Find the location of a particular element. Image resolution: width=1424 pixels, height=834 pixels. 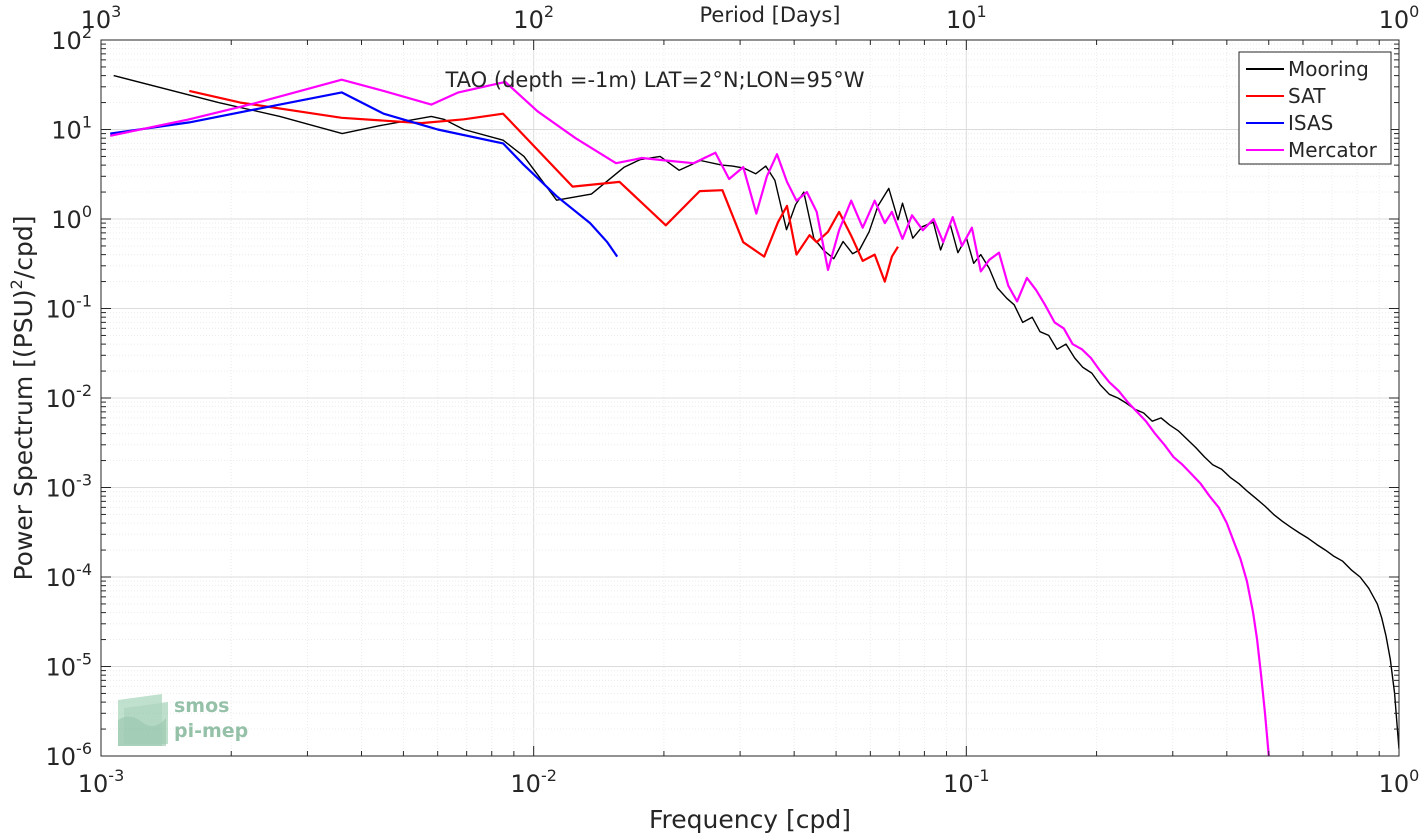

x-tick-label: 10⁻¹ is located at coordinates (966, 782).